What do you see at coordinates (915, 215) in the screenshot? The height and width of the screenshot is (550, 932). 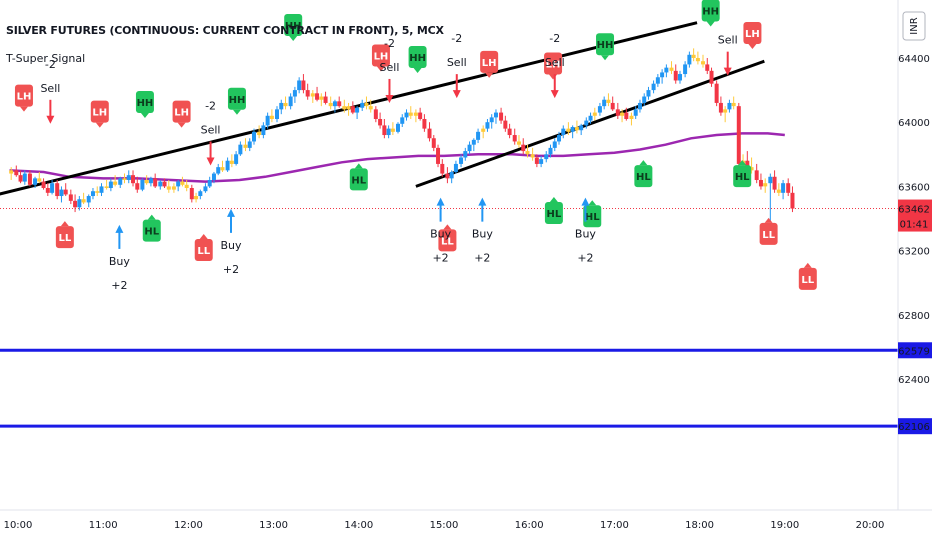 I see `current-price-tag: 63462 01:41` at bounding box center [915, 215].